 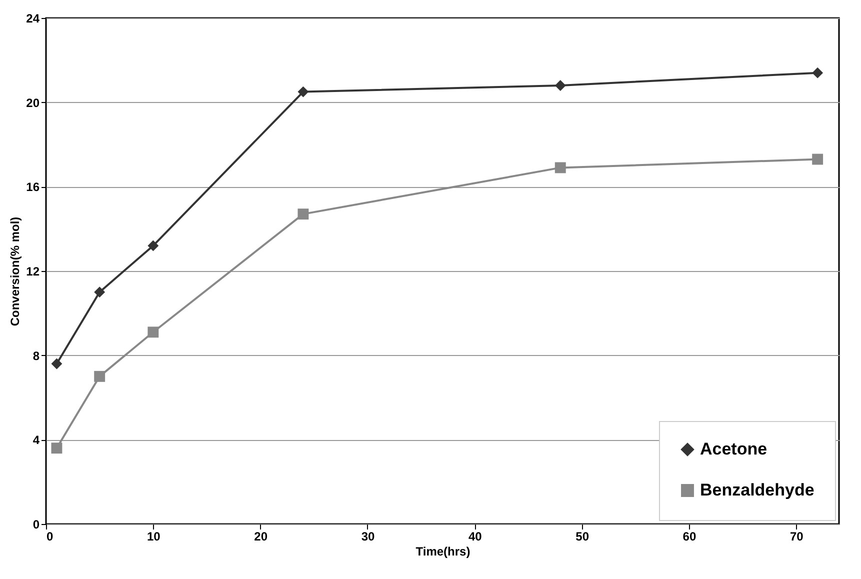 I want to click on y-tick-label: 12, so click(x=33, y=271).